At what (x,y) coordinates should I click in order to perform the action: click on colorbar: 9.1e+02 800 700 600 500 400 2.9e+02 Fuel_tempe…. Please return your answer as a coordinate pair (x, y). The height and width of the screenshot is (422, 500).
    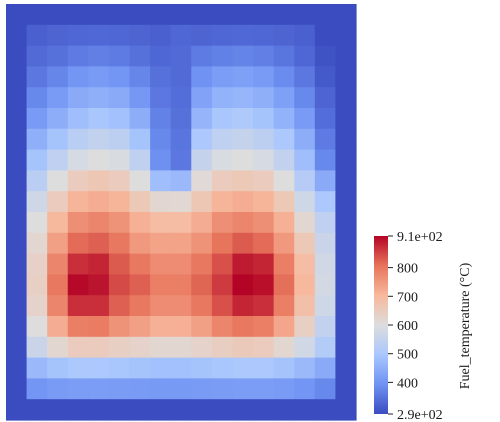
    Looking at the image, I should click on (423, 326).